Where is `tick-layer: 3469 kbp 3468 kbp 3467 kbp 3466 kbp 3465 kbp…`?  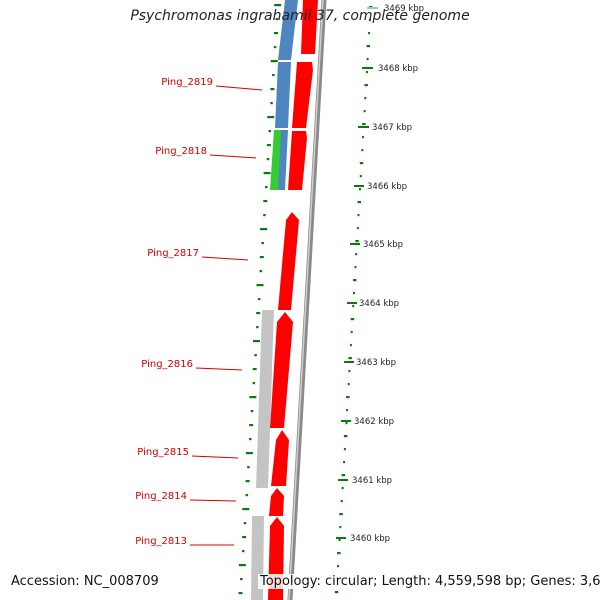
tick-layer: 3469 kbp 3468 kbp 3467 kbp 3466 kbp 3465 kbp… is located at coordinates (380, 274).